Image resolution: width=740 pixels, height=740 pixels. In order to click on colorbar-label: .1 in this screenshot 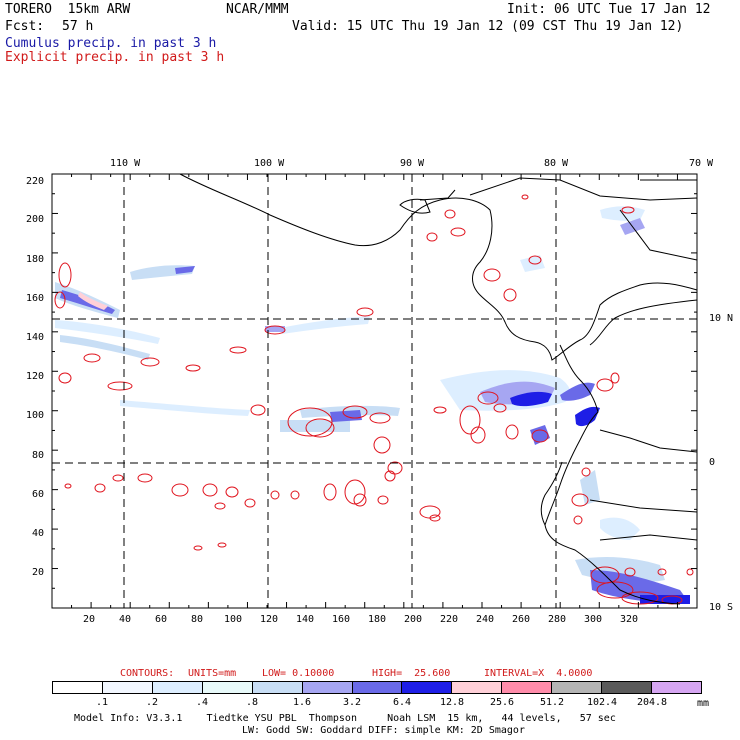, I will do `click(102, 702)`.